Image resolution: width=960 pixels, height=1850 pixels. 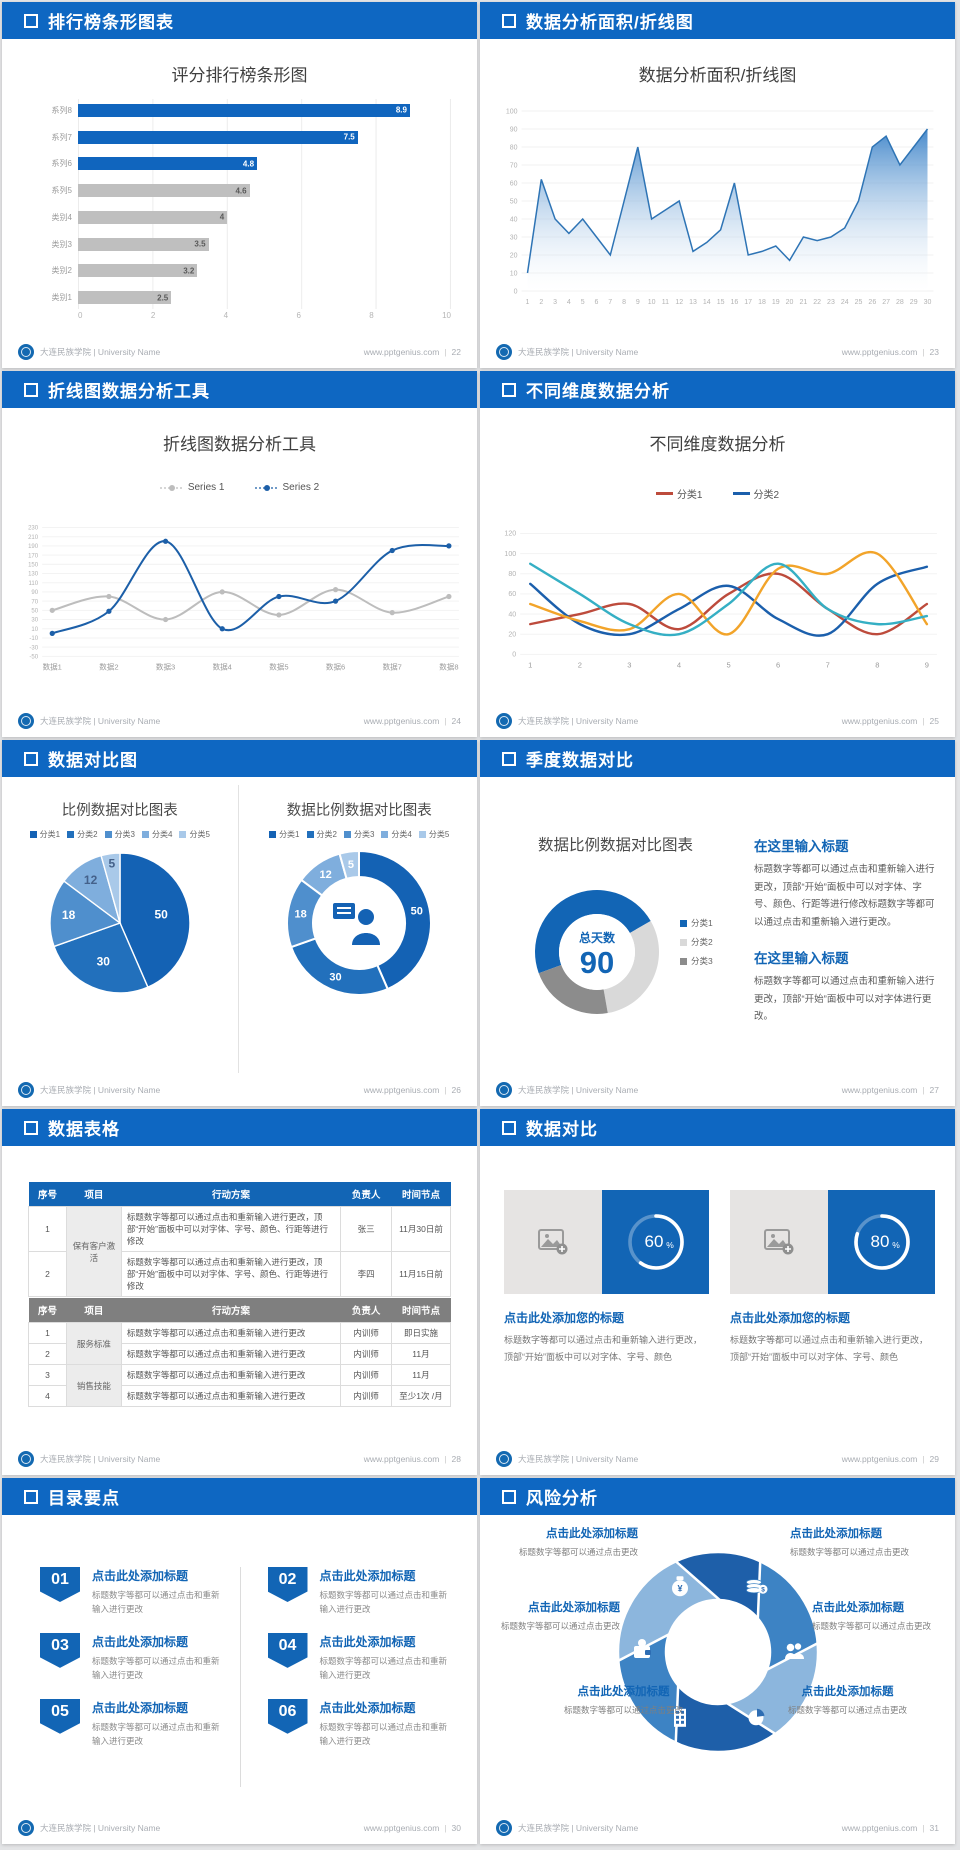 What do you see at coordinates (367, 1576) in the screenshot?
I see `toc-item-title: 点击此处添加标题` at bounding box center [367, 1576].